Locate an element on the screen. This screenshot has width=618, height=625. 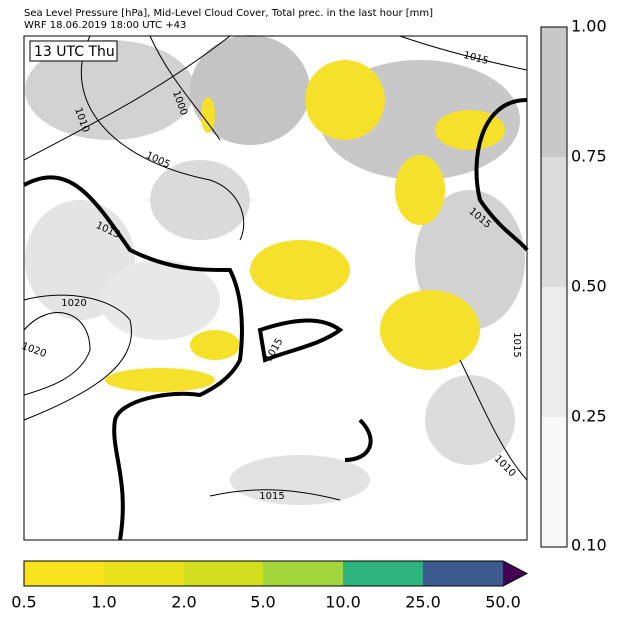
precip-colorbar: 0.5 1.0 2.0 5.0 10.0 25.0 50.0 is located at coordinates (270, 586).